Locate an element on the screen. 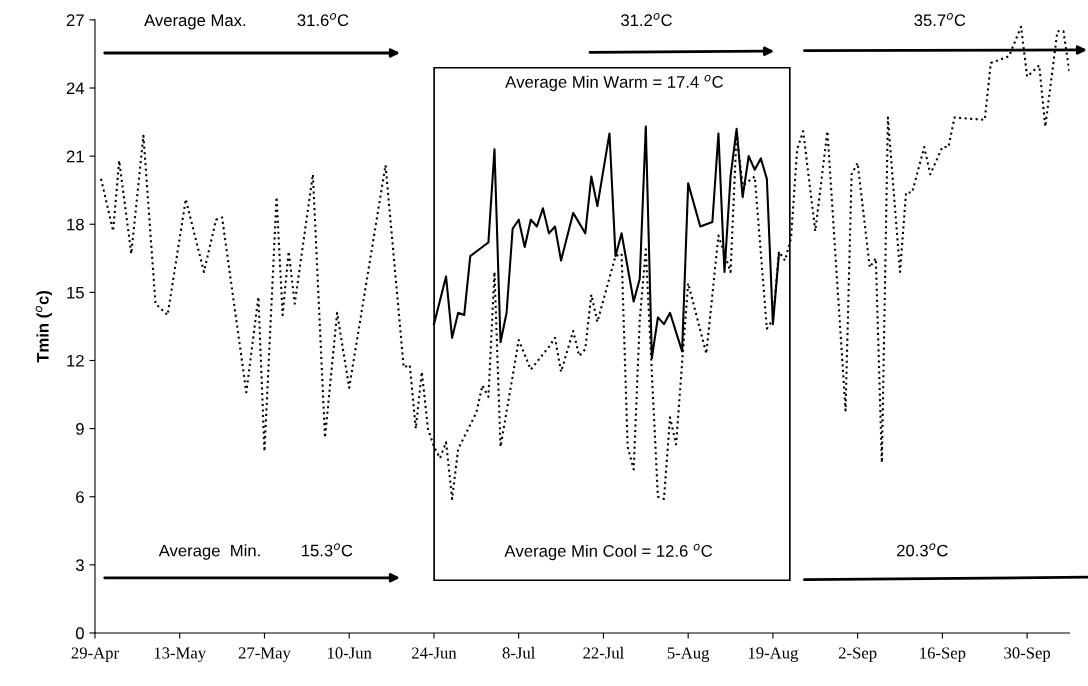 This screenshot has height=686, width=1088. y-tick-label: 24 is located at coordinates (75, 88).